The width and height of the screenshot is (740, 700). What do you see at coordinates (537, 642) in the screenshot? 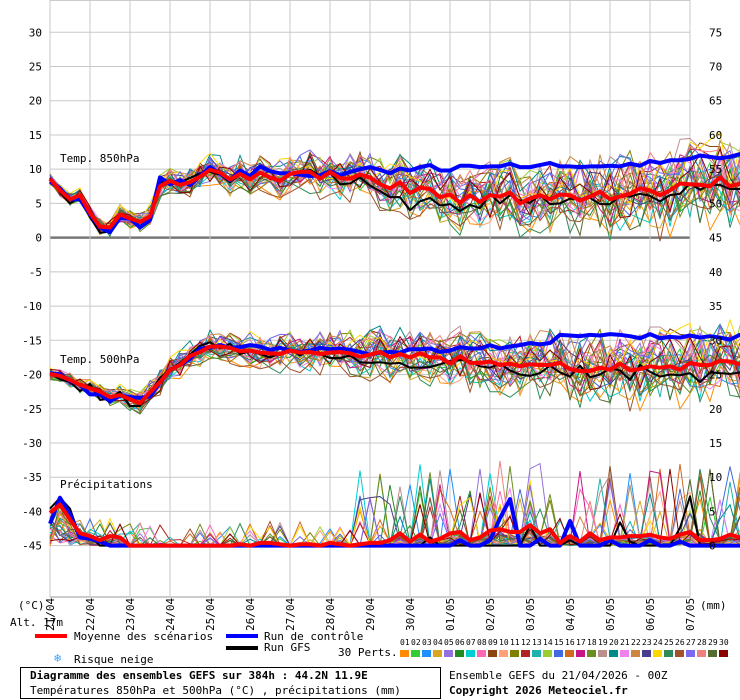
I see `pert-legend-label: 13` at bounding box center [537, 642].